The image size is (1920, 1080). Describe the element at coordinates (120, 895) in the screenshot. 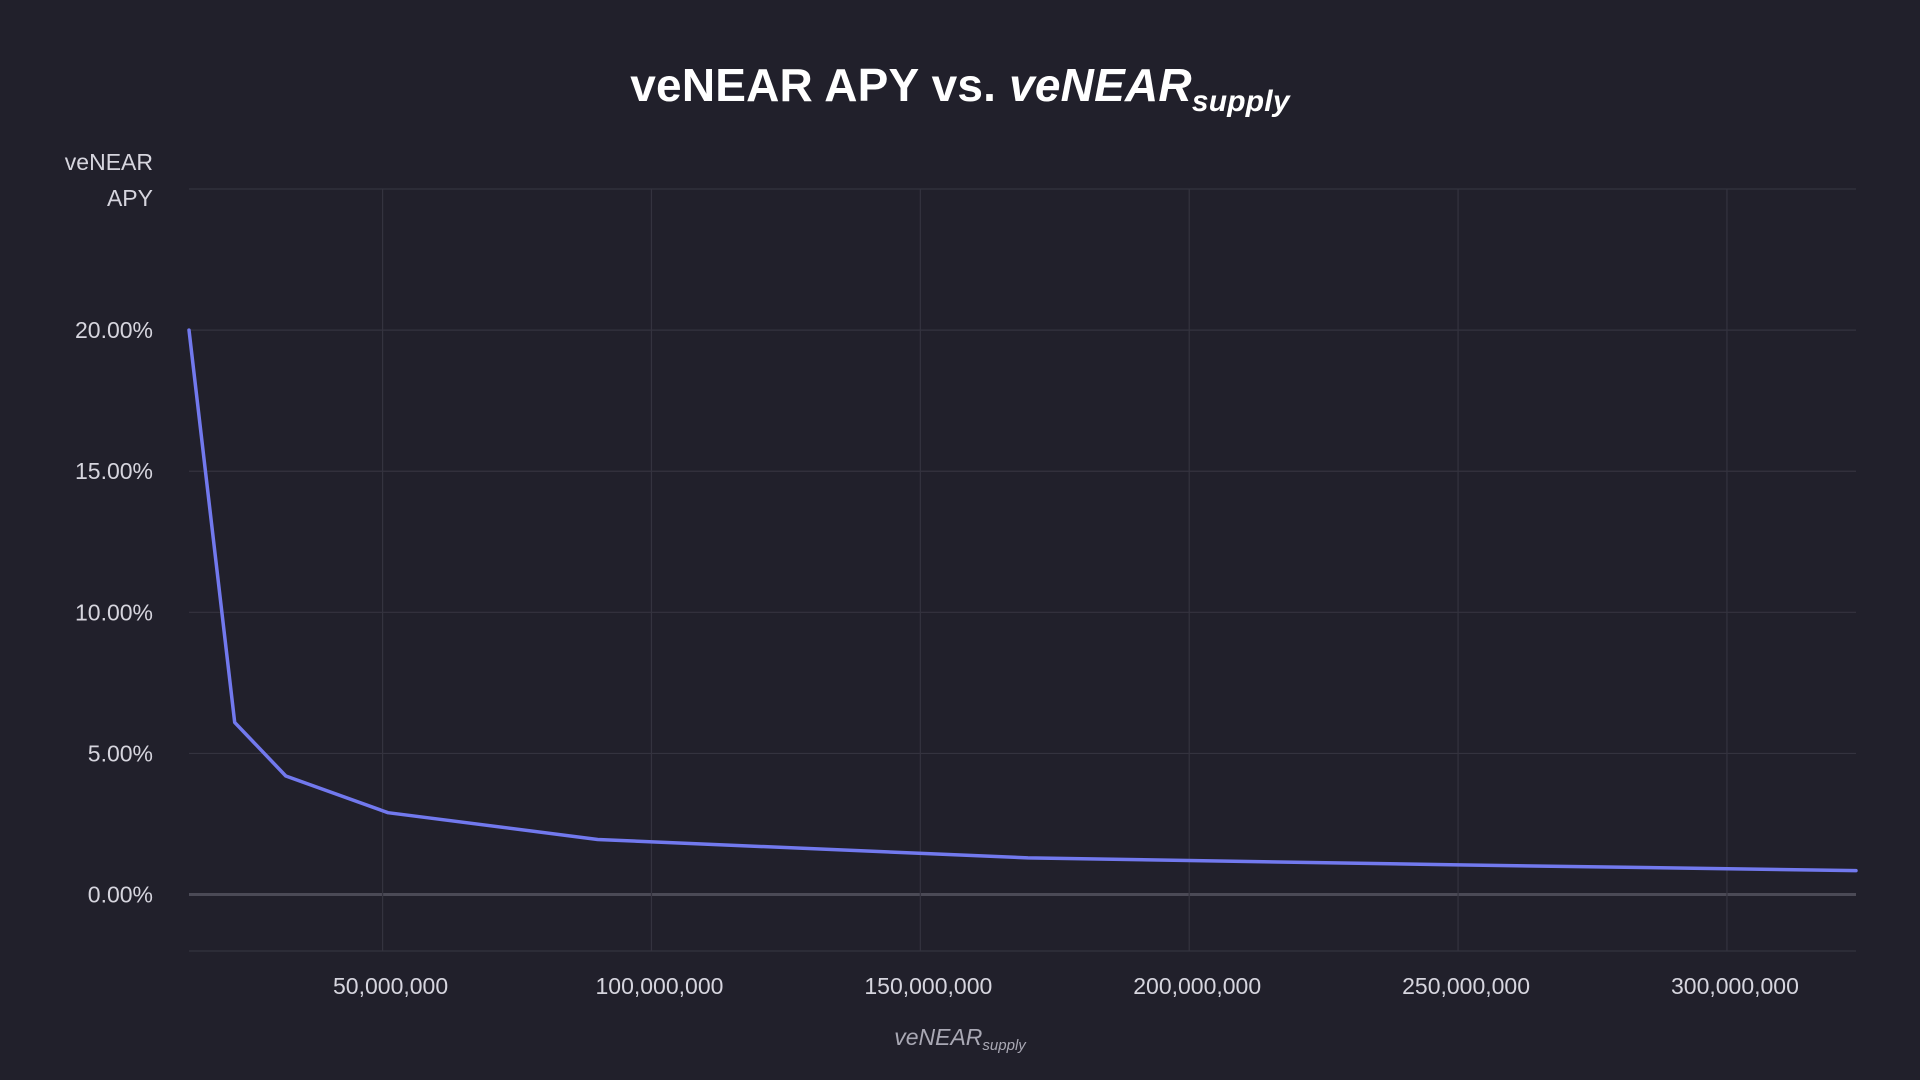

I see `y-tick-label: 0.00%` at that location.